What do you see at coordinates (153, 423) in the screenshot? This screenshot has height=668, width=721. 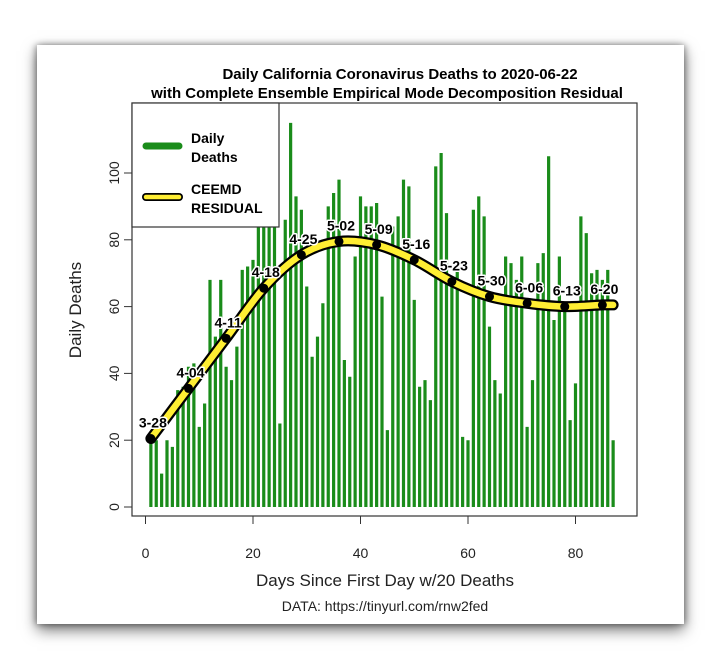 I see `date-label: 3-28` at bounding box center [153, 423].